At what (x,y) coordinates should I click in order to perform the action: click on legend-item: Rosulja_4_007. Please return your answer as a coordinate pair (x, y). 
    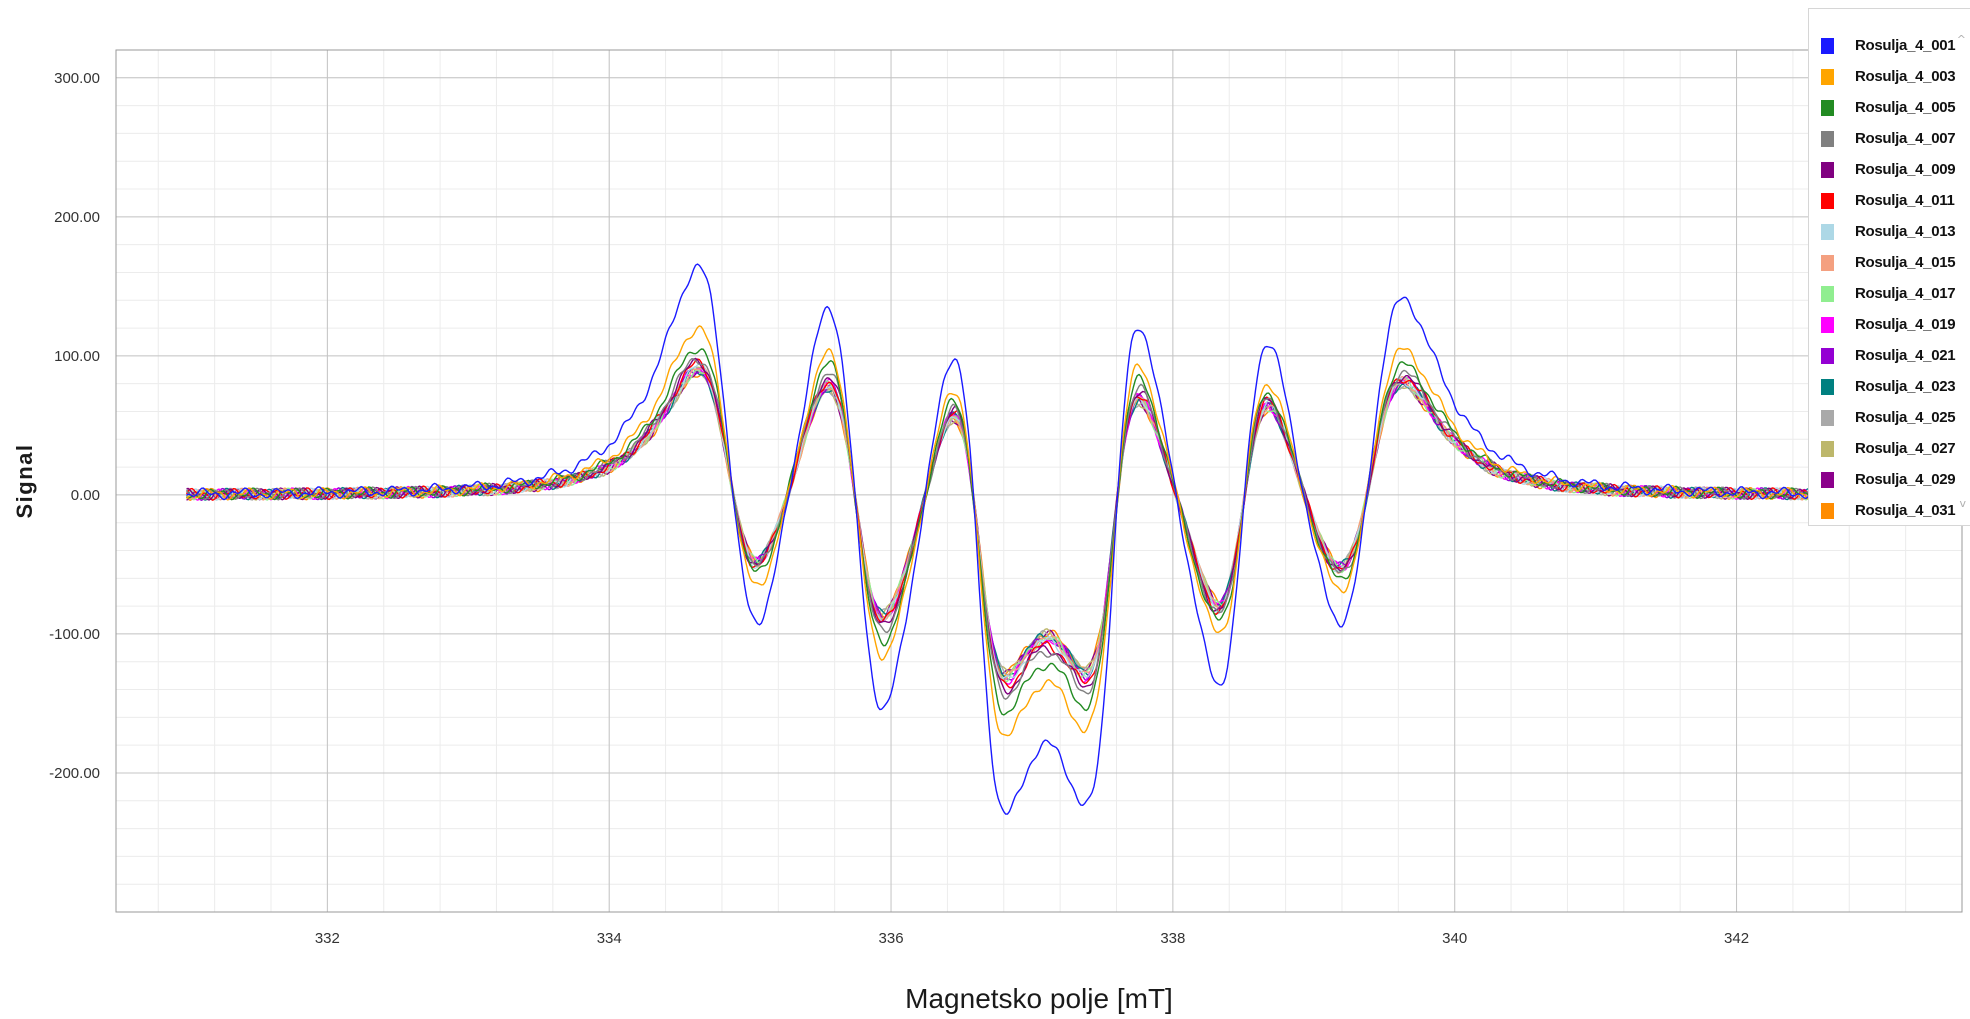
    Looking at the image, I should click on (1895, 138).